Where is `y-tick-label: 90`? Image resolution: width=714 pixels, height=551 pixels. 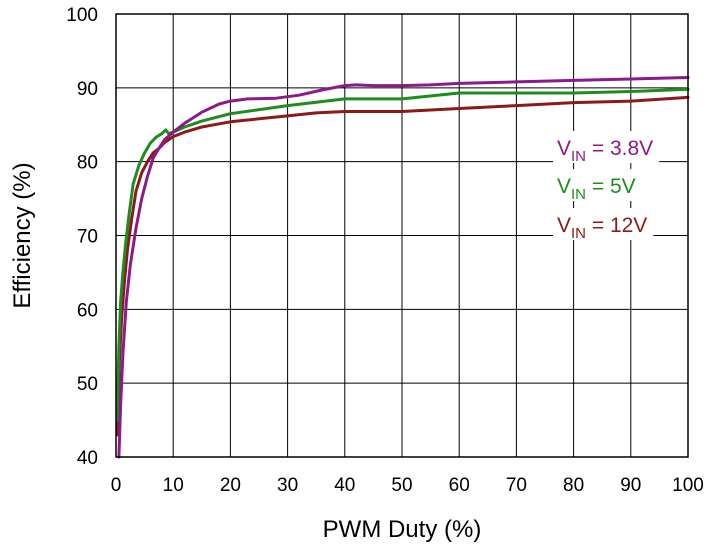
y-tick-label: 90 is located at coordinates (87, 89).